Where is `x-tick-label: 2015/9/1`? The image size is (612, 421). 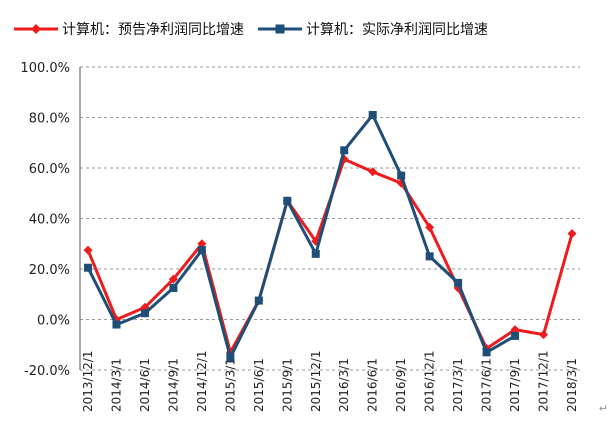
x-tick-label: 2015/9/1 is located at coordinates (287, 385).